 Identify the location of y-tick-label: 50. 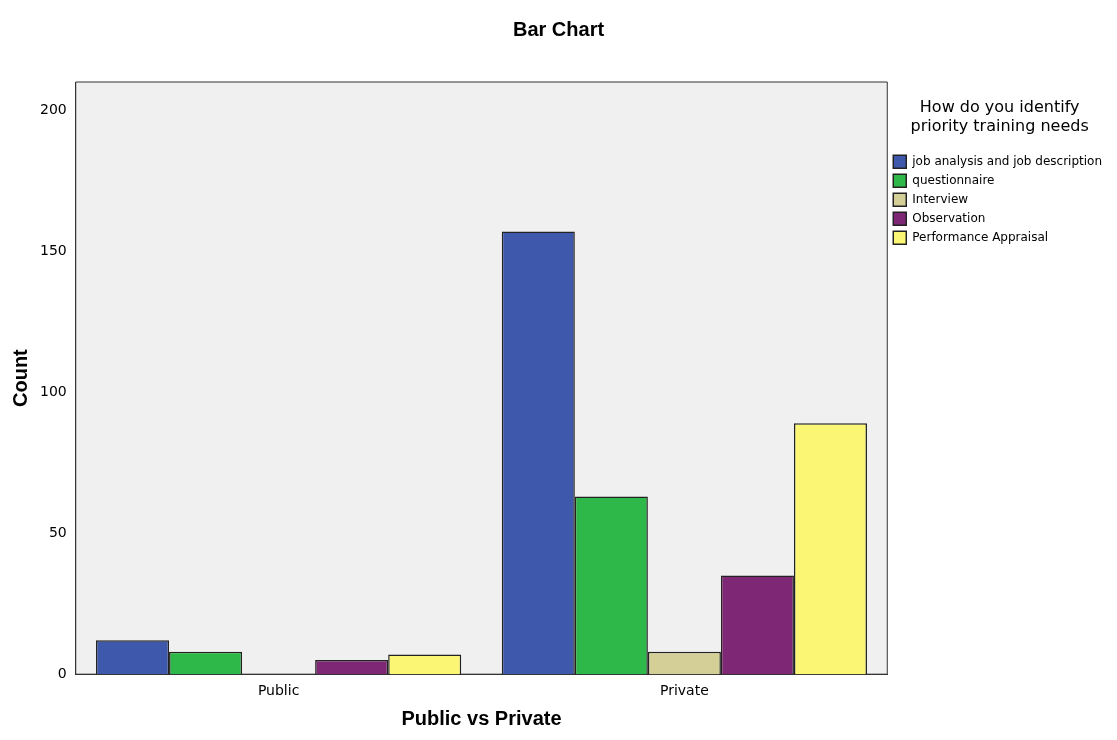
(57, 531).